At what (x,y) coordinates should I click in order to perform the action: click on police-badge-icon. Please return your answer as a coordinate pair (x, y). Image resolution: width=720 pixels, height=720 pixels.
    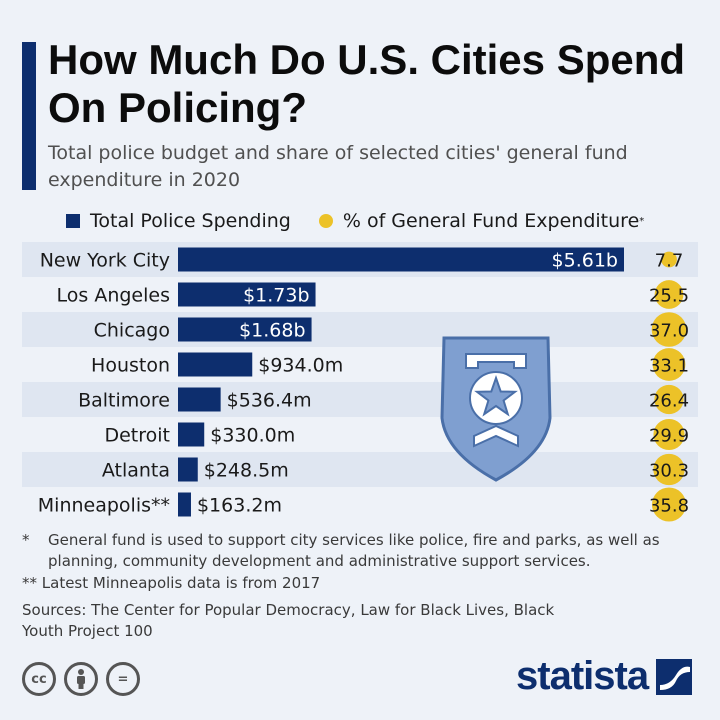
    Looking at the image, I should click on (496, 409).